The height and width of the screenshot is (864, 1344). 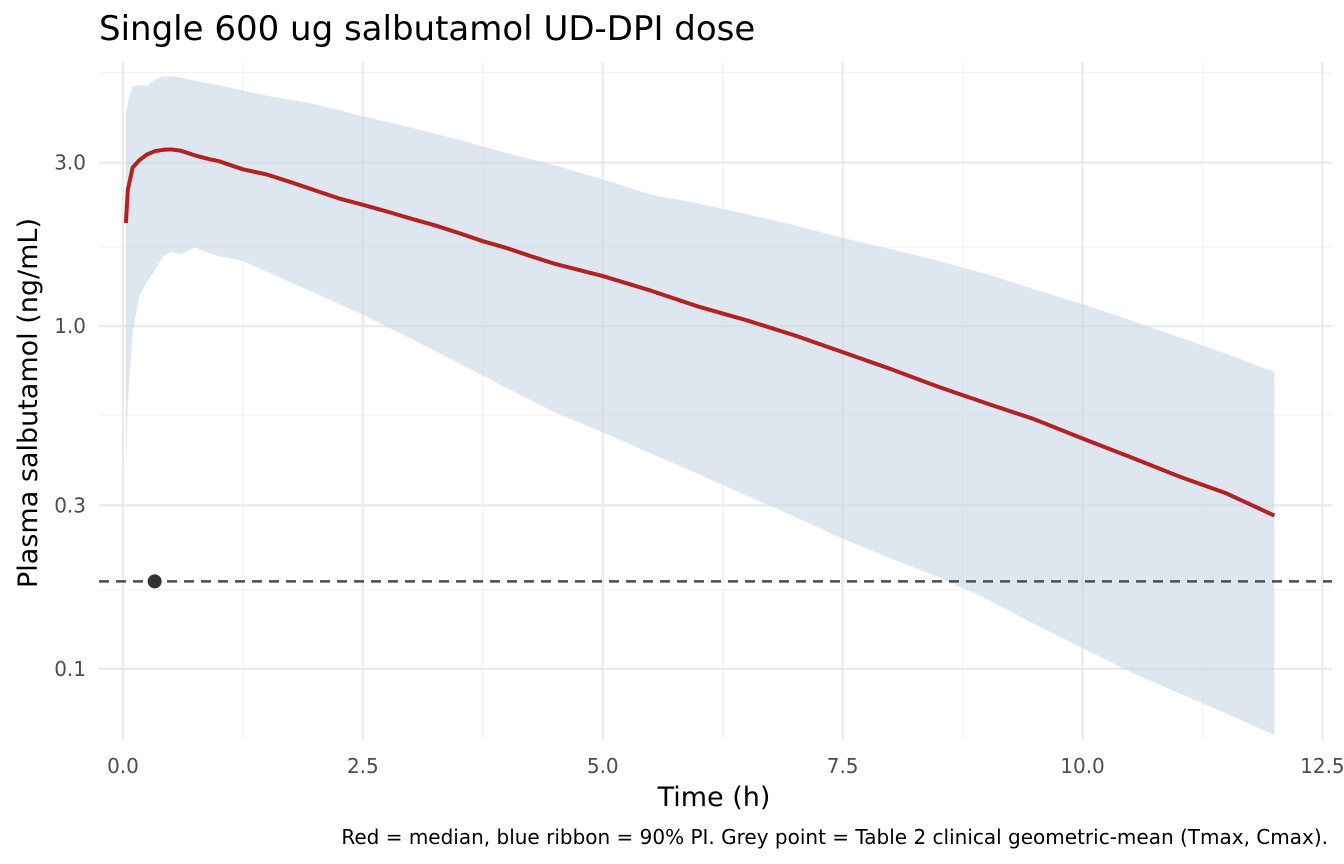 What do you see at coordinates (28, 403) in the screenshot?
I see `y-axis-title: Plasma salbutamol (ng/mL)` at bounding box center [28, 403].